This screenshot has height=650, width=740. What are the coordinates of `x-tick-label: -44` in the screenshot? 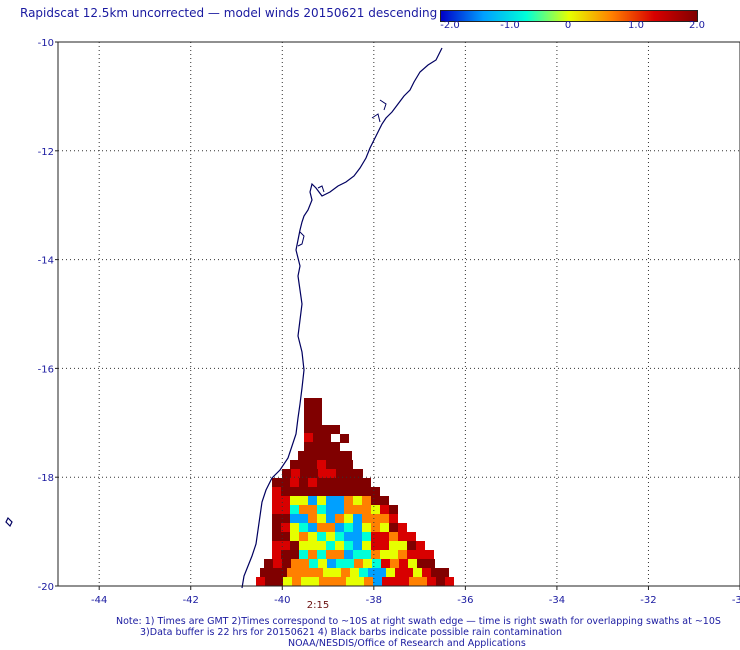 It's located at (99, 600).